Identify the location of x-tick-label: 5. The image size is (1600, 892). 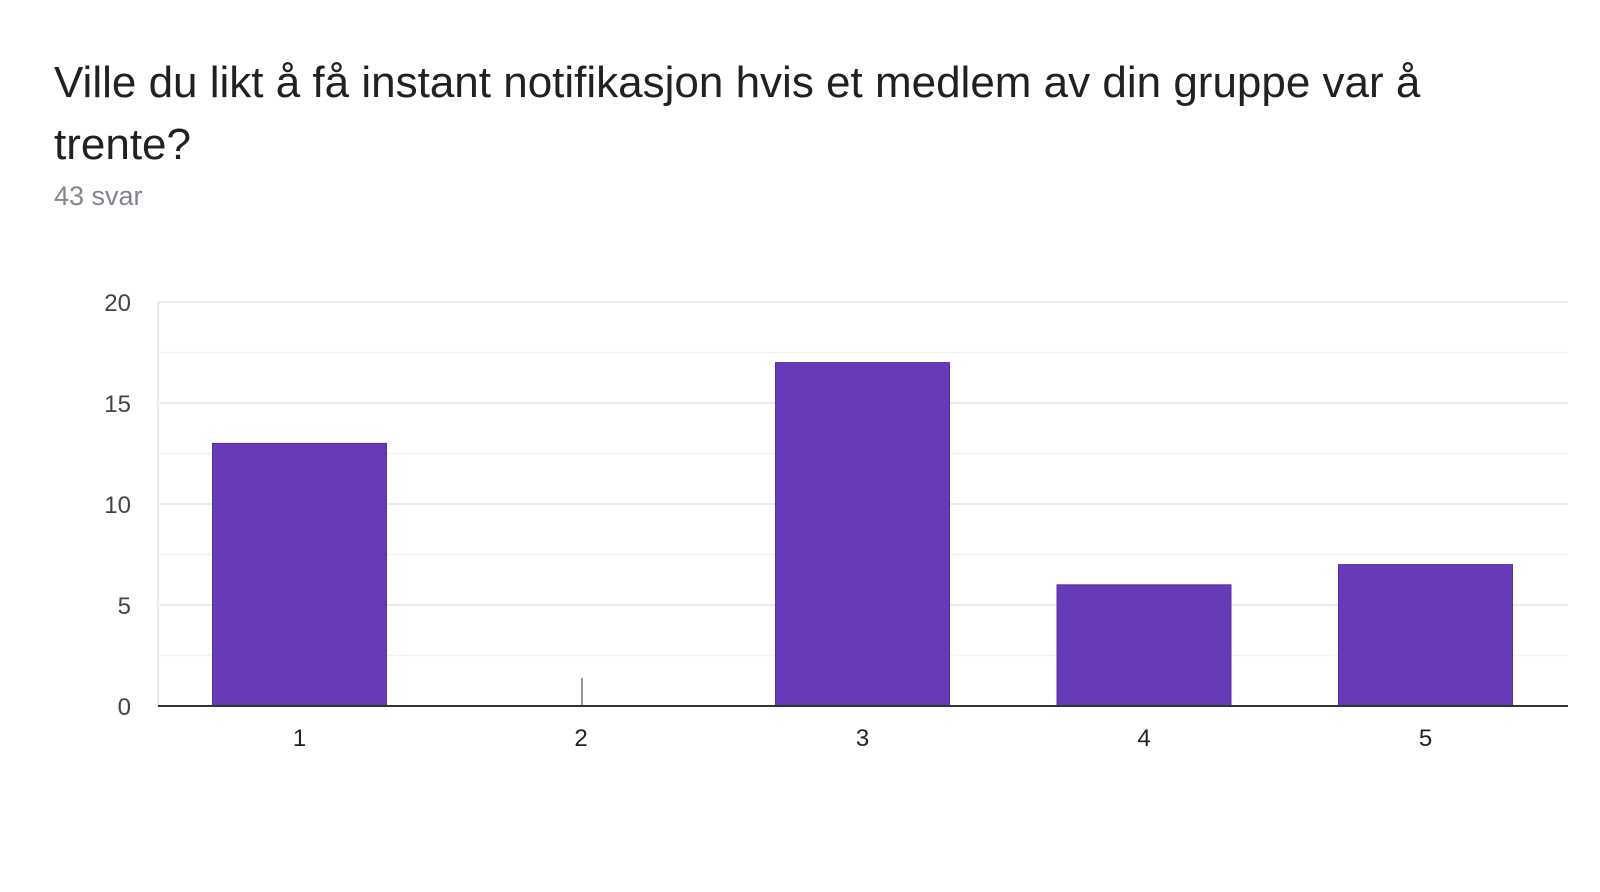
(1425, 738).